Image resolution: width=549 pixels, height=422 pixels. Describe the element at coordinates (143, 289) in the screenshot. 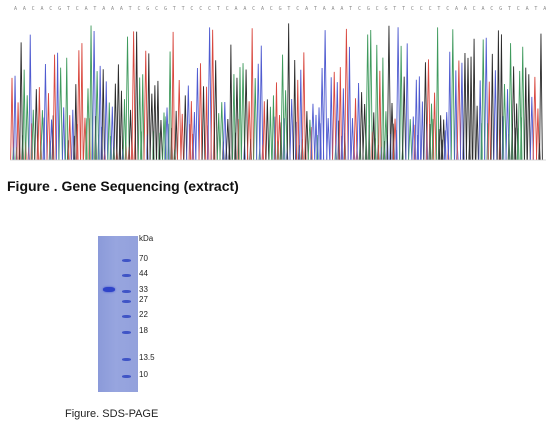

I see `ladder-label: 33` at that location.